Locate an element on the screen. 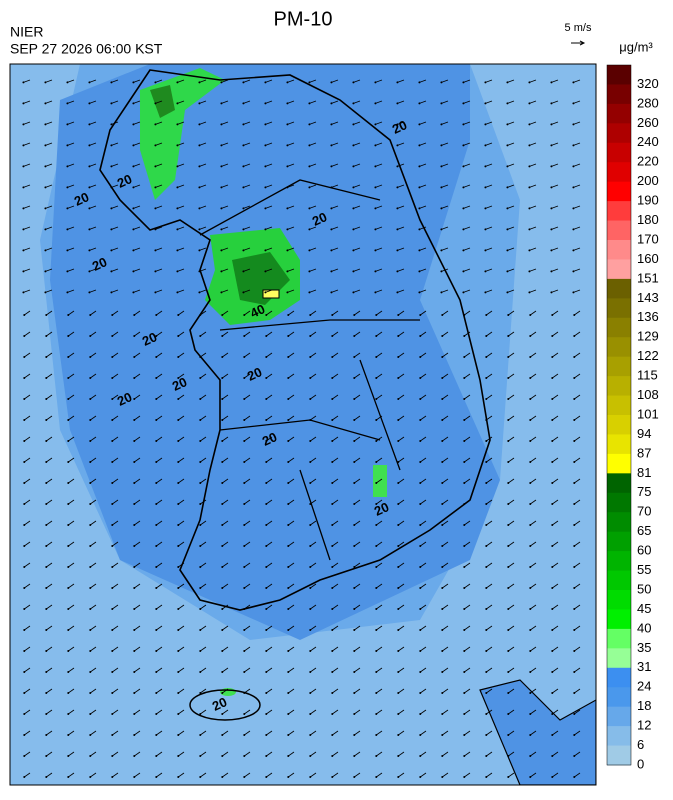  peak-marker is located at coordinates (271, 294).